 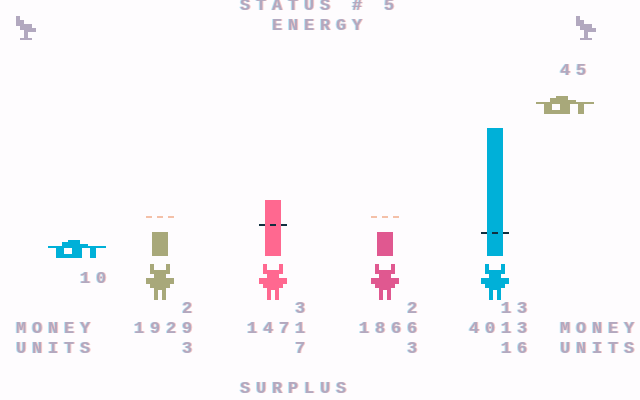 I want to click on player-money: 1929, so click(x=165, y=329).